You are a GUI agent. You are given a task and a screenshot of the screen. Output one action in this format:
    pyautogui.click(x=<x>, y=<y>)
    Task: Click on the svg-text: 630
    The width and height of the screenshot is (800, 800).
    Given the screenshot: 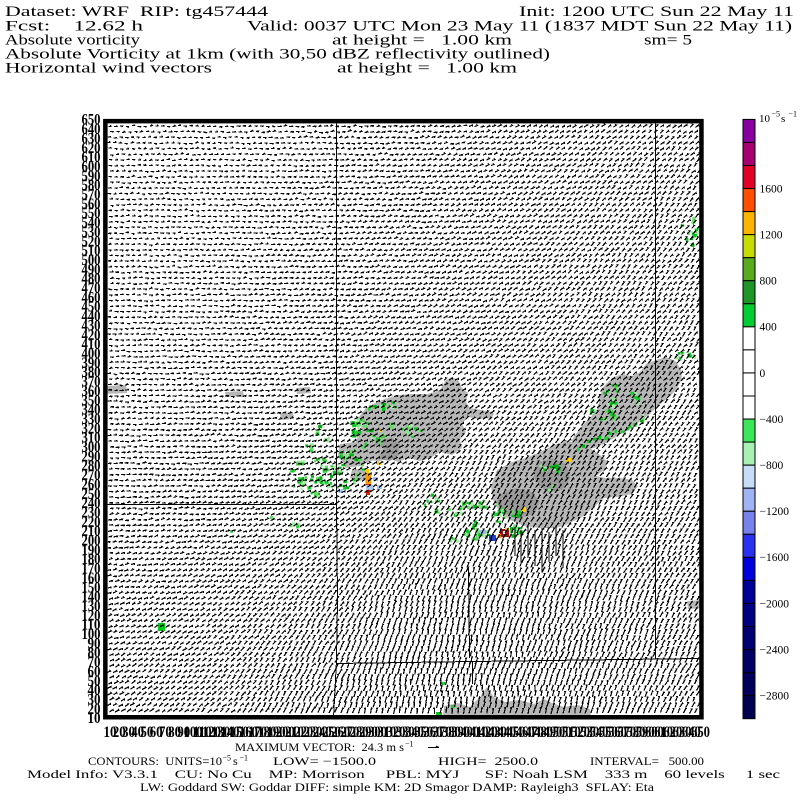 What is the action you would take?
    pyautogui.click(x=682, y=732)
    